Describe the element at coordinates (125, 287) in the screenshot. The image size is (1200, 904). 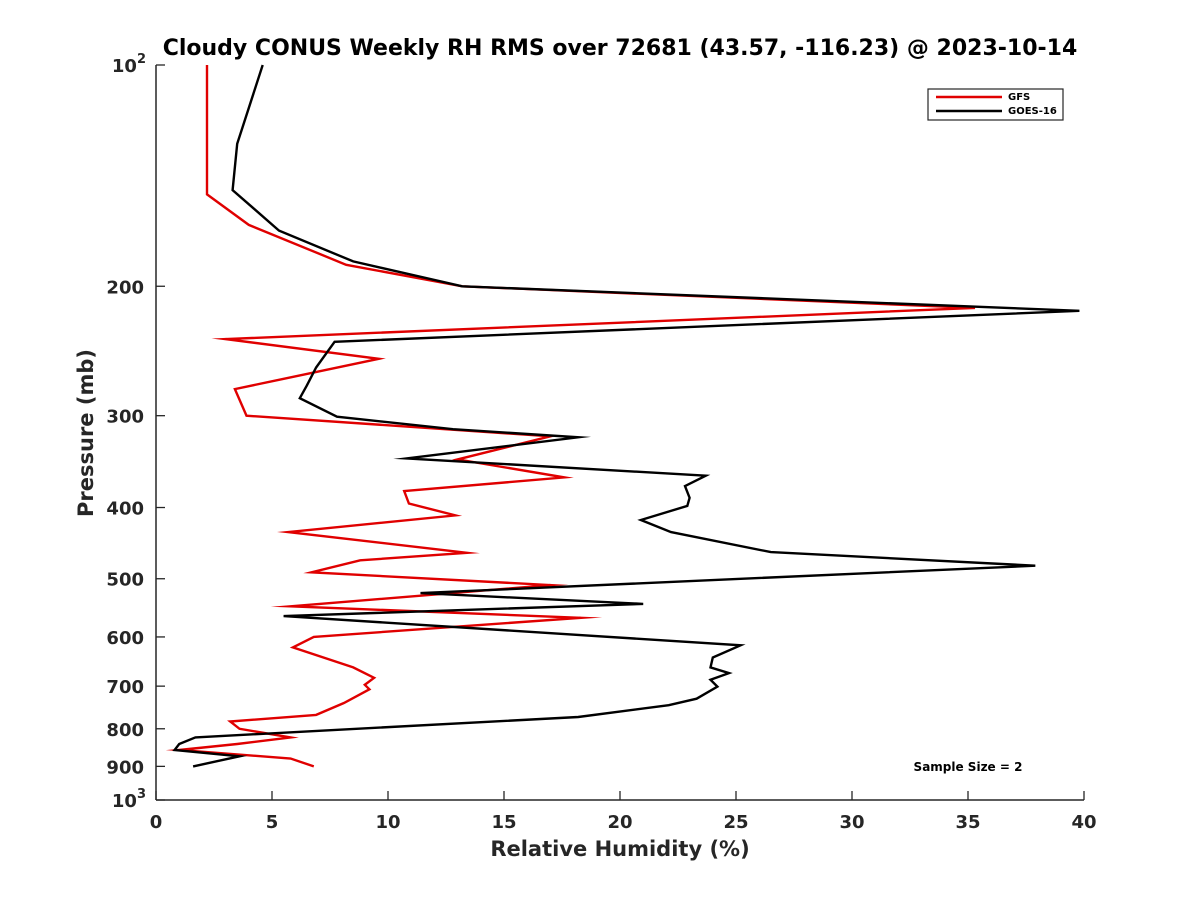
I see `y-tick-label: 200` at that location.